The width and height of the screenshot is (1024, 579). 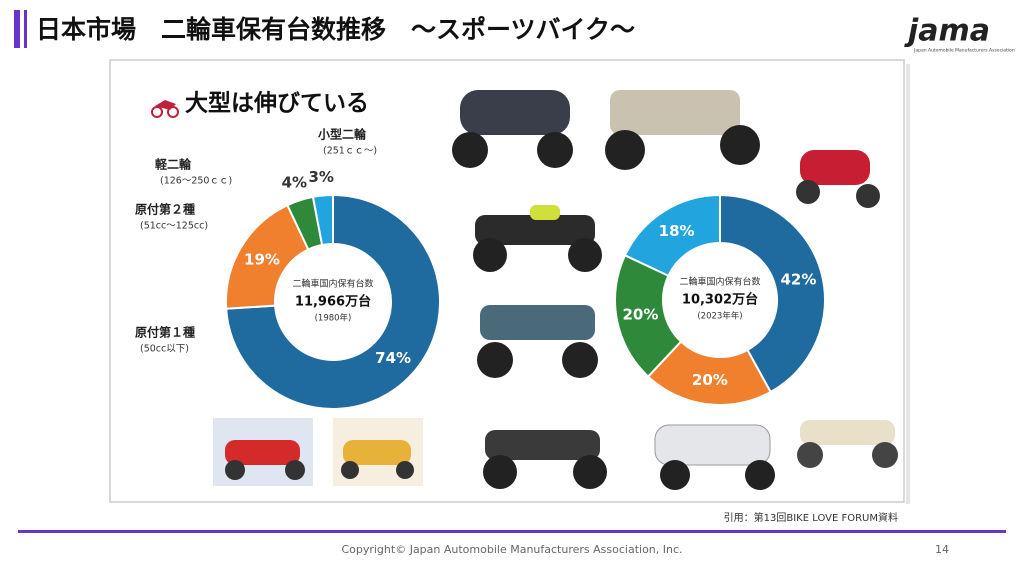 I want to click on value-label: 3%, so click(x=321, y=177).